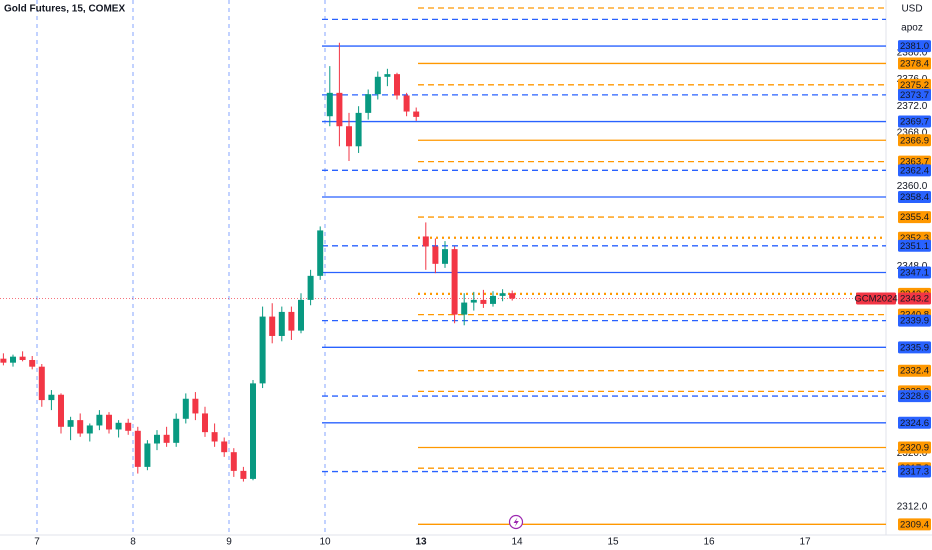 The height and width of the screenshot is (550, 932). I want to click on lightning-icon, so click(516, 522).